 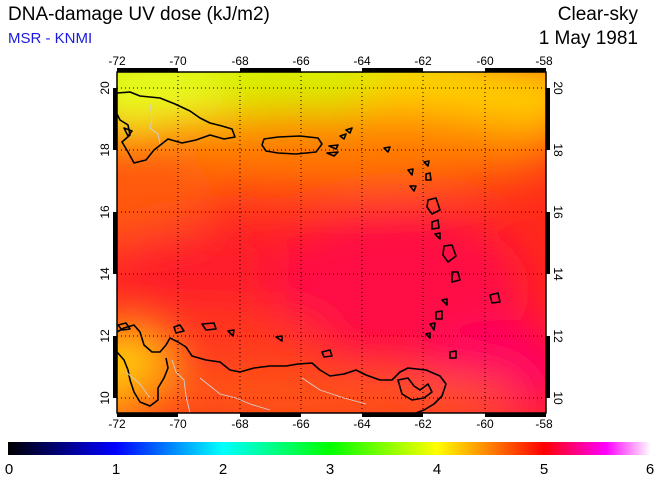 I want to click on lon-tick-bottom: -64, so click(x=362, y=424).